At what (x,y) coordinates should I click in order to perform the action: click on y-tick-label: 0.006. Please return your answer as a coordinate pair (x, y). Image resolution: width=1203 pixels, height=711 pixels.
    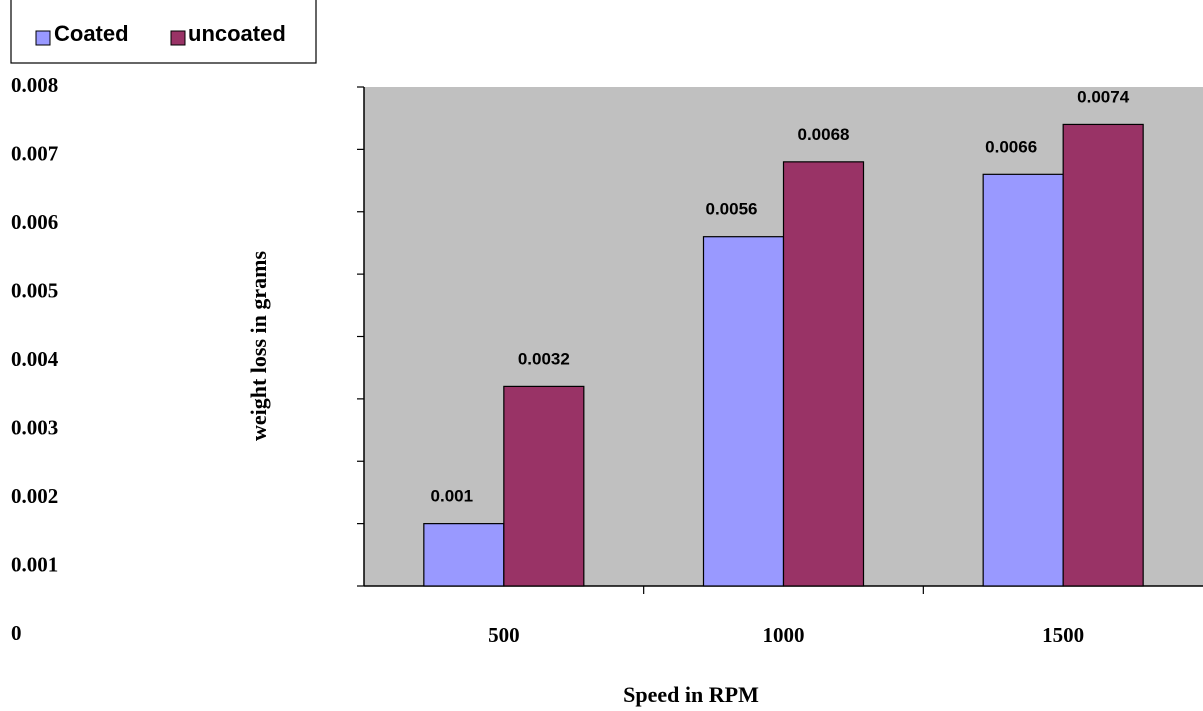
    Looking at the image, I should click on (34, 222).